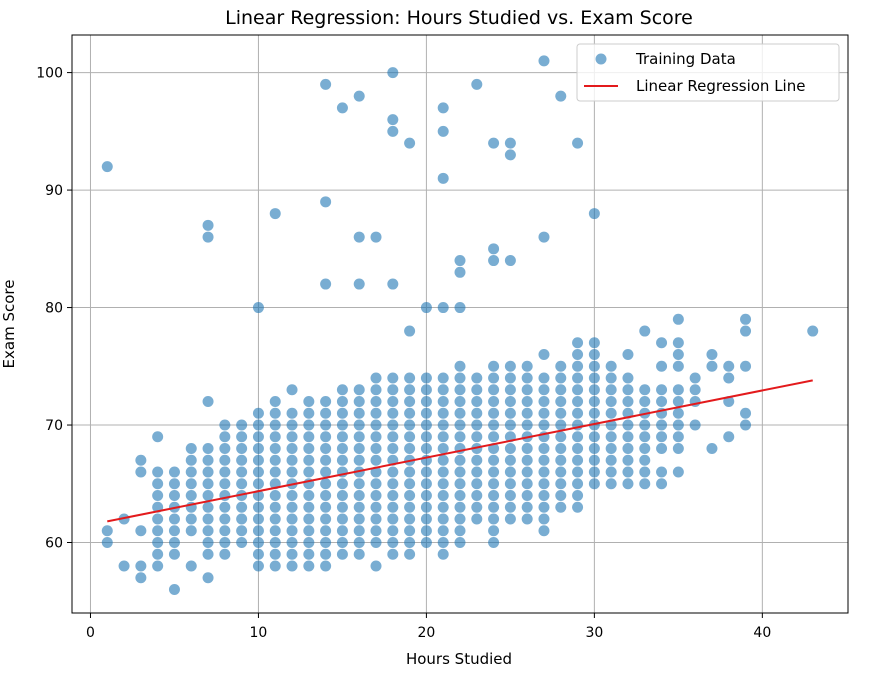 Image resolution: width=890 pixels, height=681 pixels. I want to click on x-tick-label: 20, so click(426, 633).